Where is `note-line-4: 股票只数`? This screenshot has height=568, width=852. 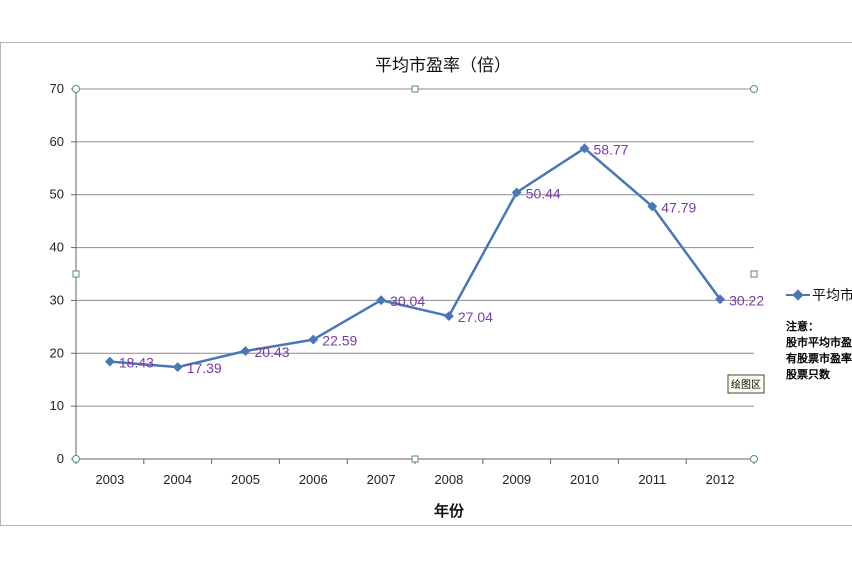
note-line-4: 股票只数 is located at coordinates (808, 374).